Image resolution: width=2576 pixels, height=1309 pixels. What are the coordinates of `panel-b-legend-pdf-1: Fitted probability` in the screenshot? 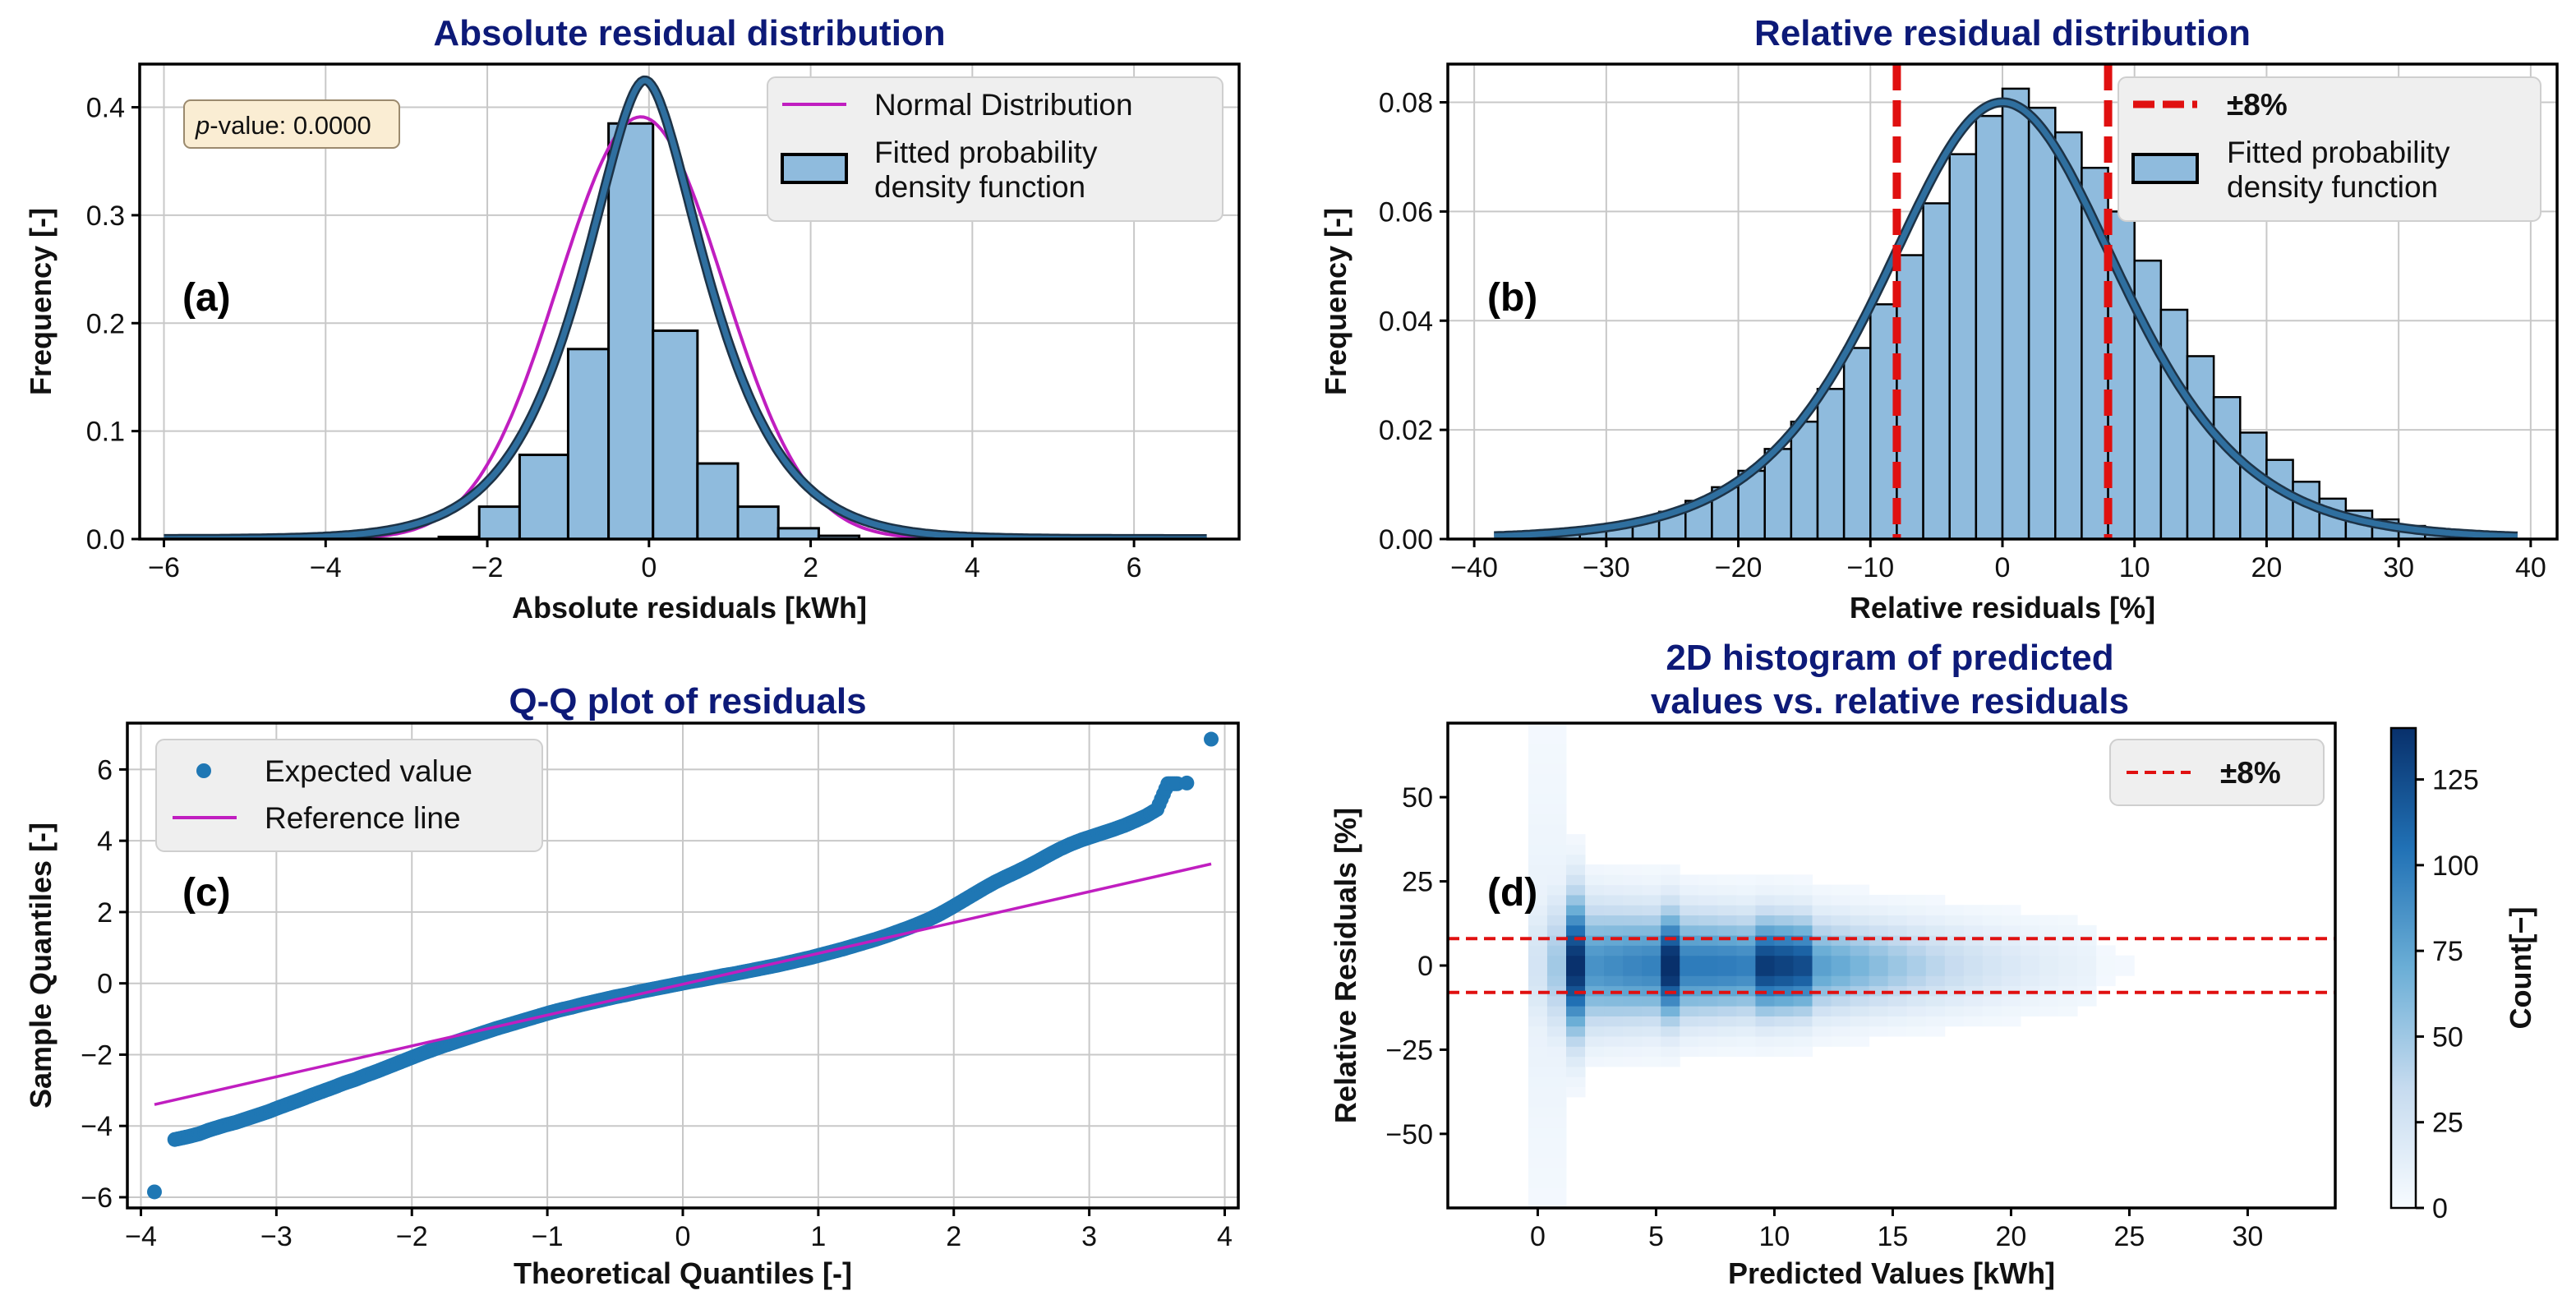 It's located at (2338, 152).